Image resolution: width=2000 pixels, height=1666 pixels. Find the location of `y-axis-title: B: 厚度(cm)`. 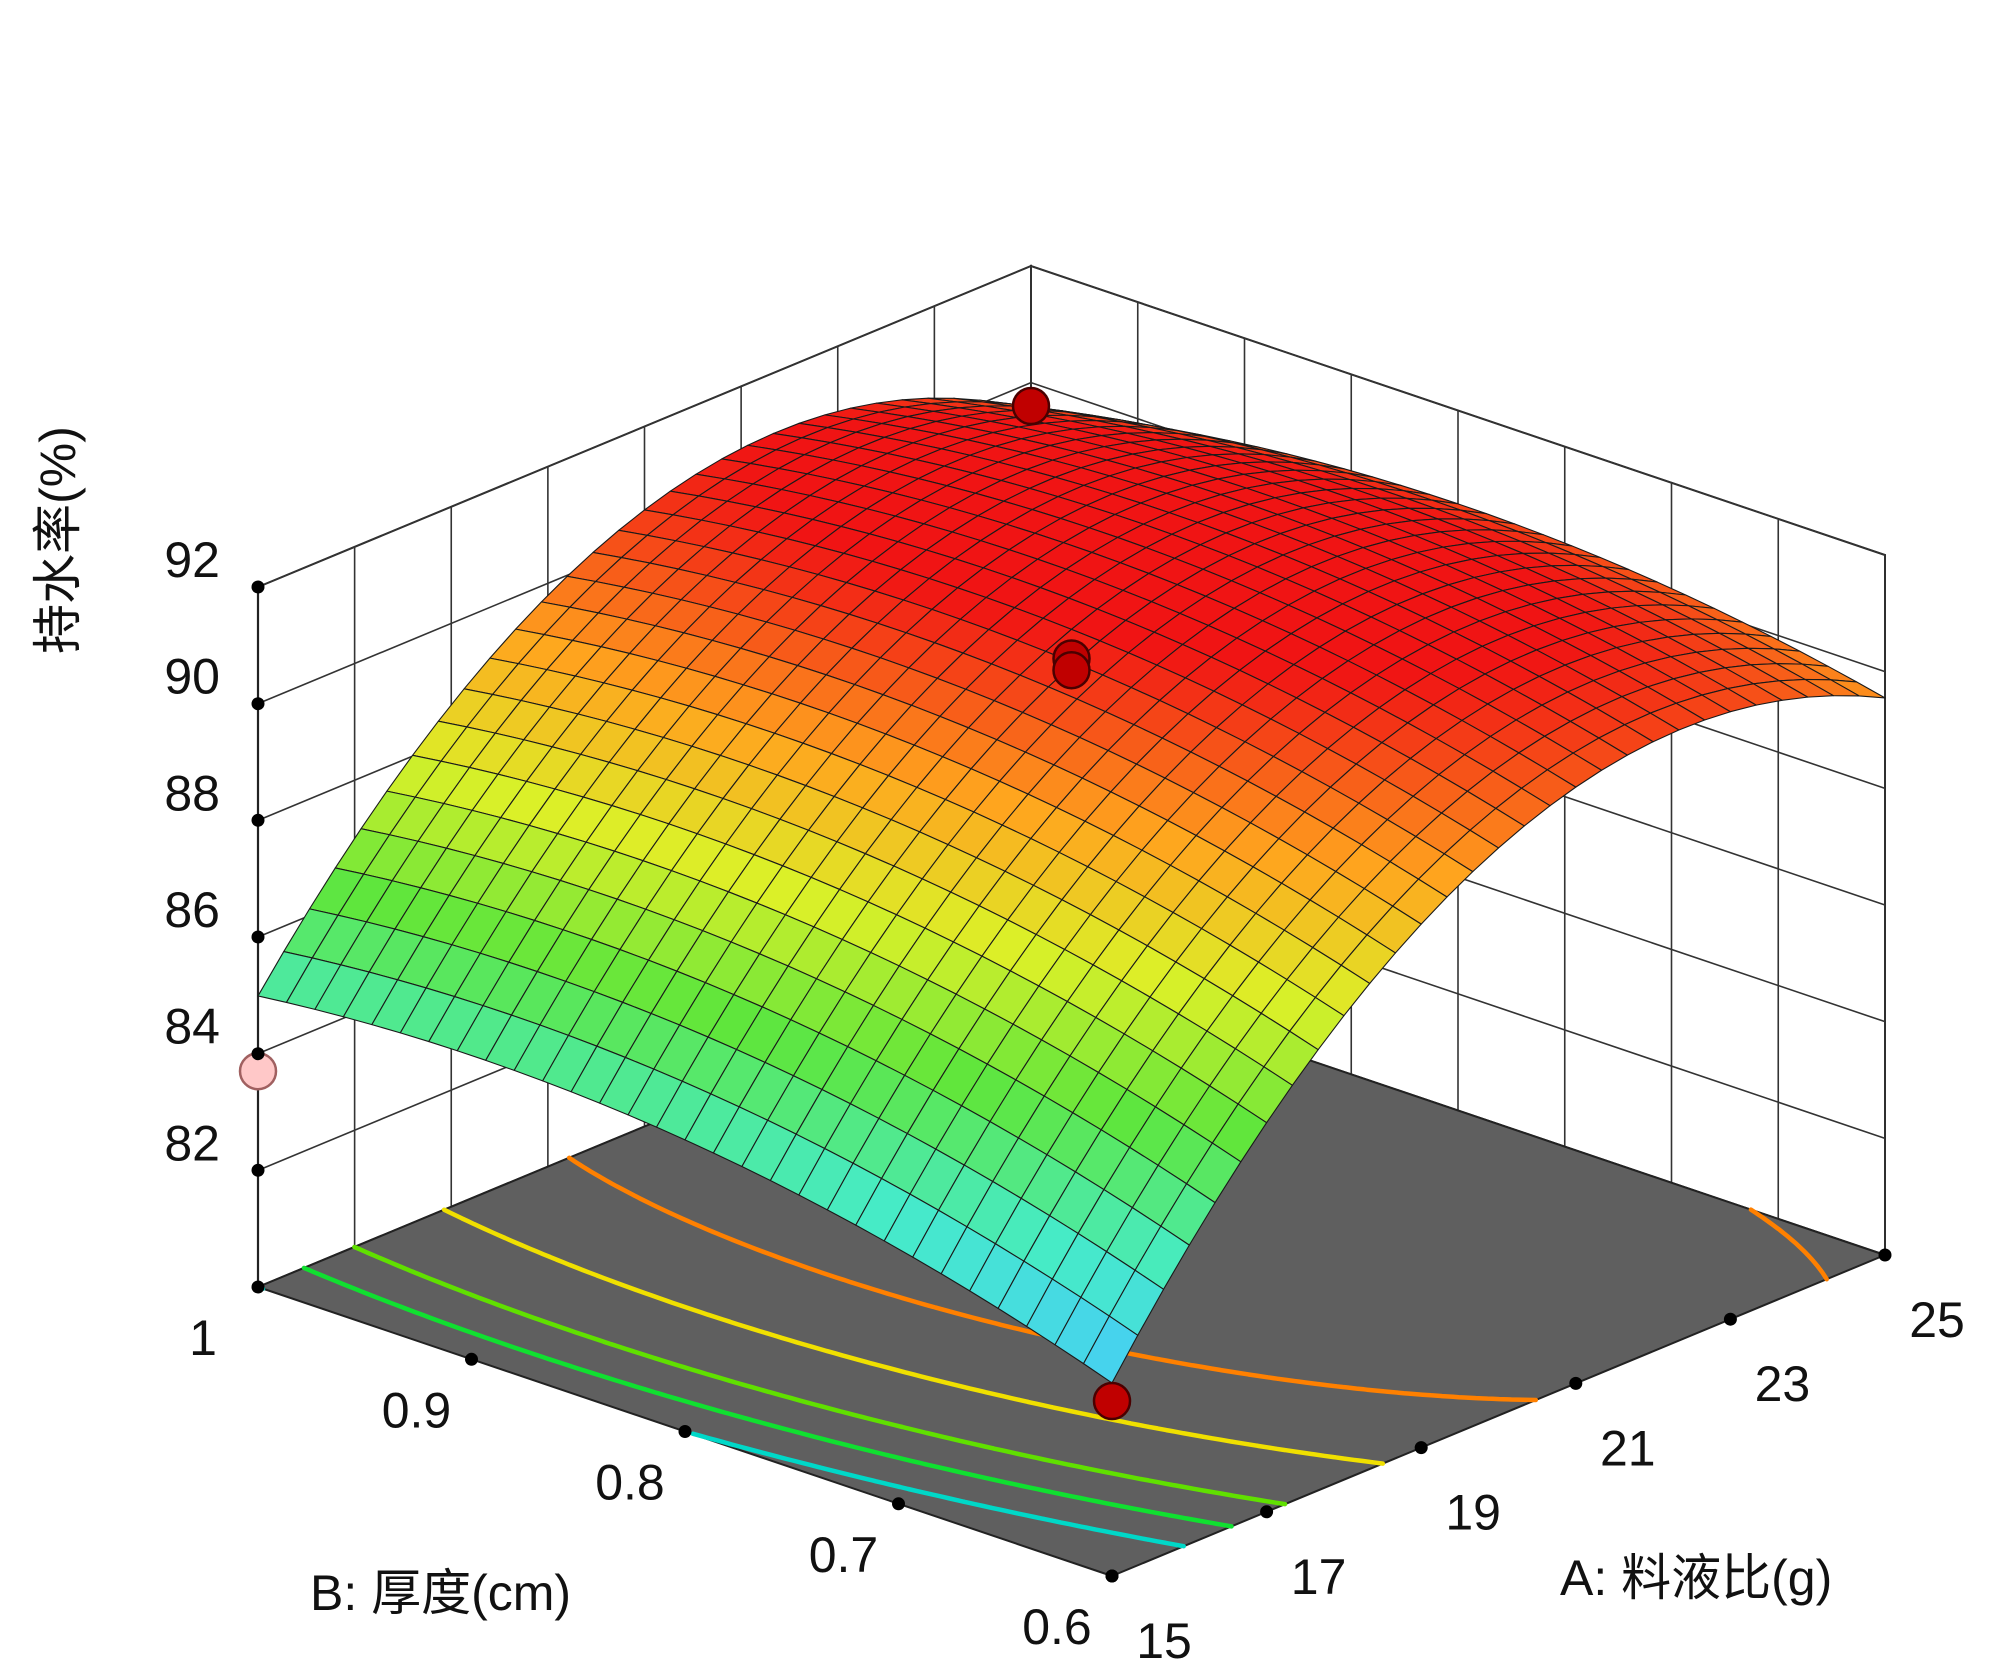

y-axis-title: B: 厚度(cm) is located at coordinates (440, 1593).